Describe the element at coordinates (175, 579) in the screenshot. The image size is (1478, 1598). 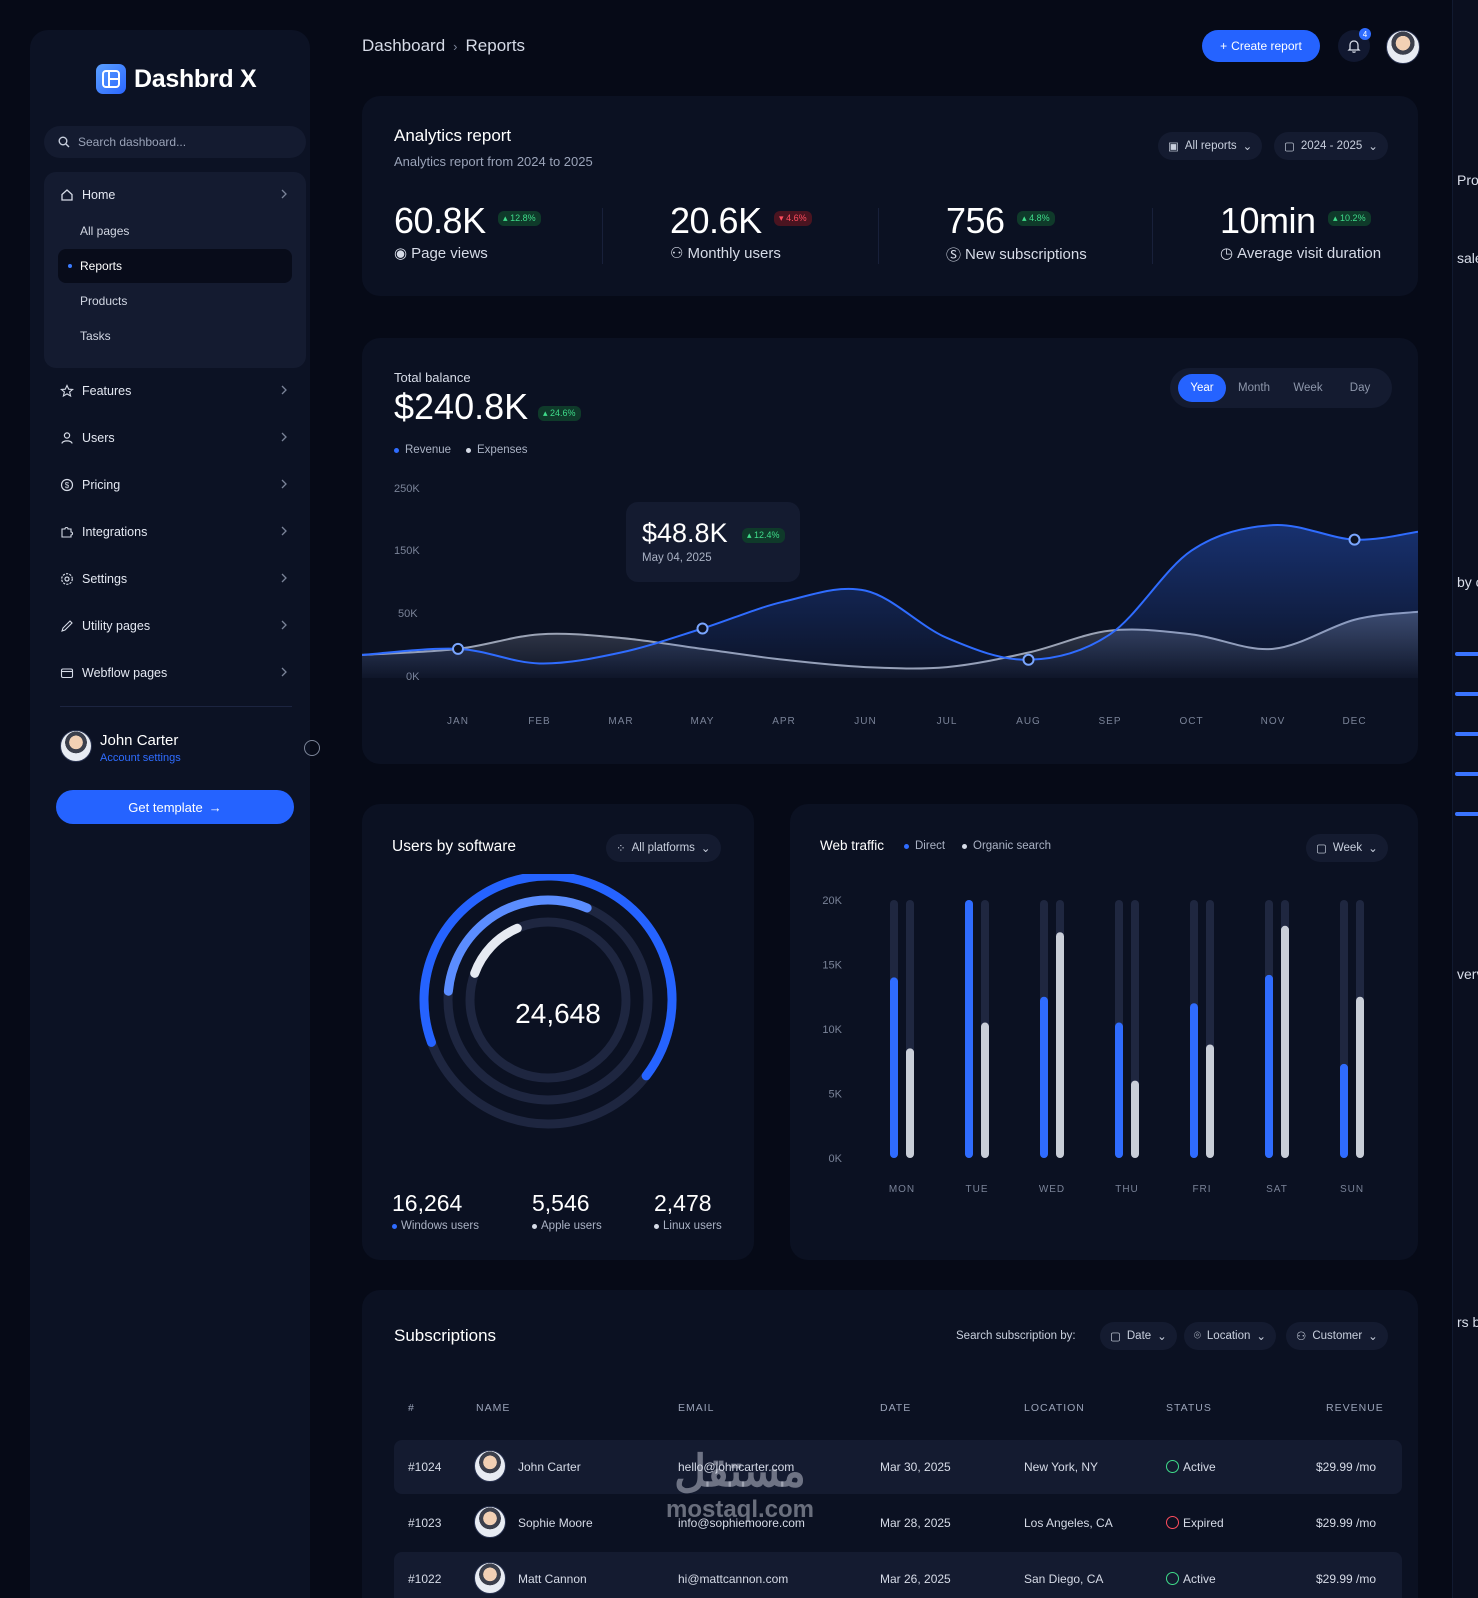
I see `sidebar-item-settings: Settings` at that location.